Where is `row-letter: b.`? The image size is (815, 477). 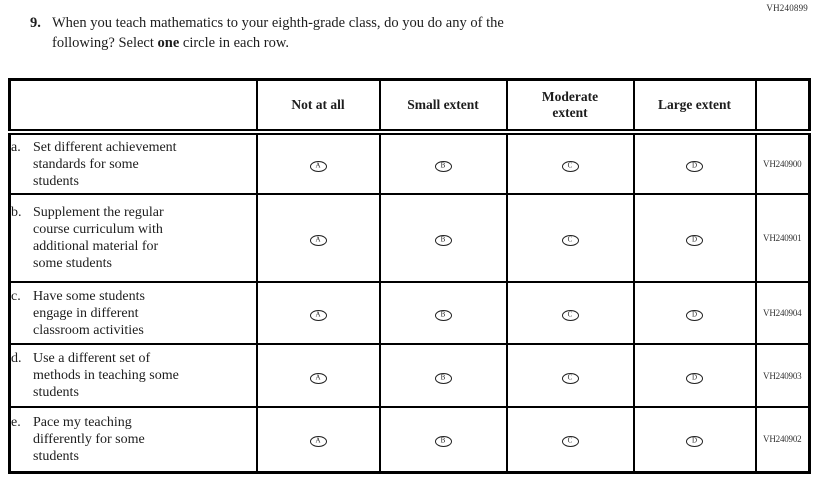
row-letter: b. is located at coordinates (16, 212).